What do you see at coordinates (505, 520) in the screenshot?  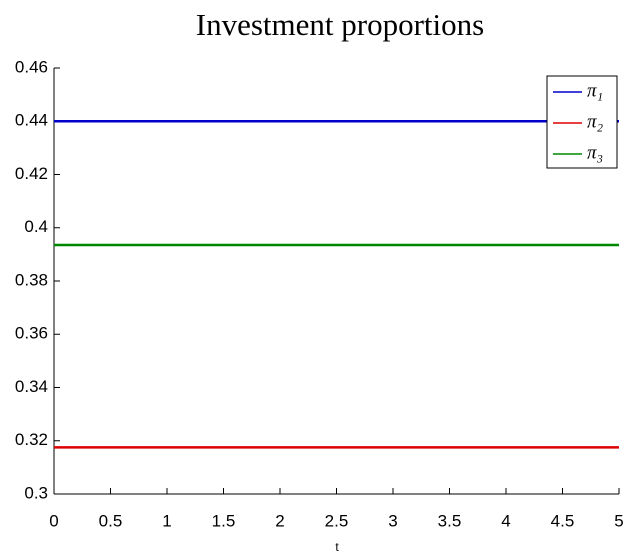 I see `x-tick-label: 4` at bounding box center [505, 520].